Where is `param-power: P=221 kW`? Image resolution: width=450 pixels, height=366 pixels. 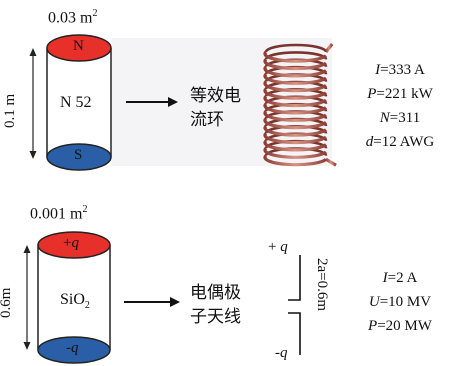 param-power: P=221 kW is located at coordinates (400, 94).